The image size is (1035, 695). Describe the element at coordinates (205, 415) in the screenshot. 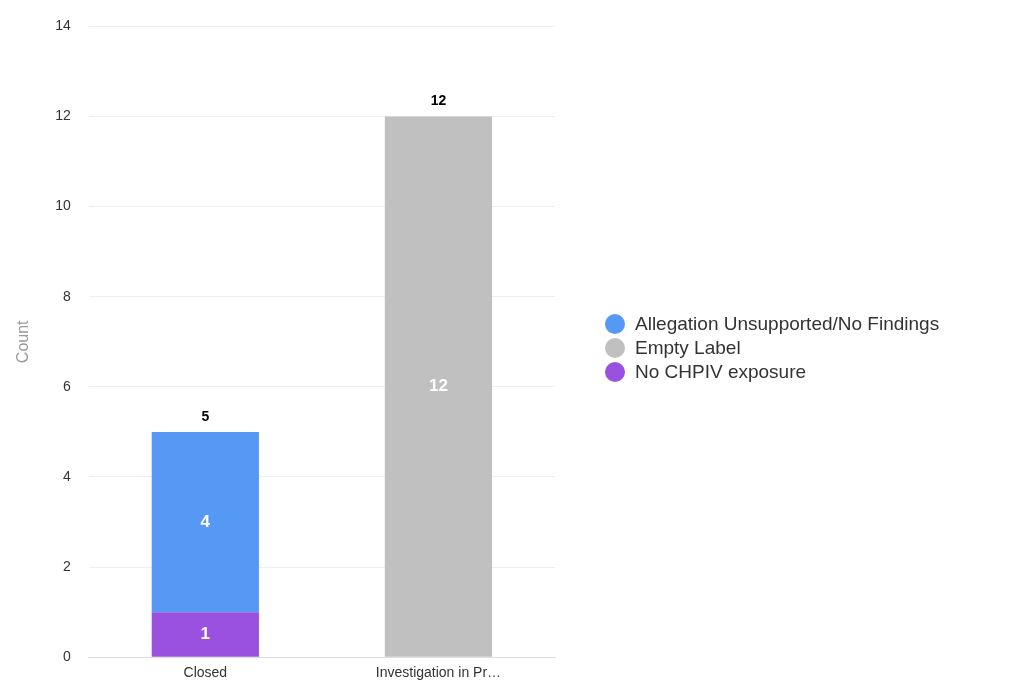

I see `total-label: 5` at that location.